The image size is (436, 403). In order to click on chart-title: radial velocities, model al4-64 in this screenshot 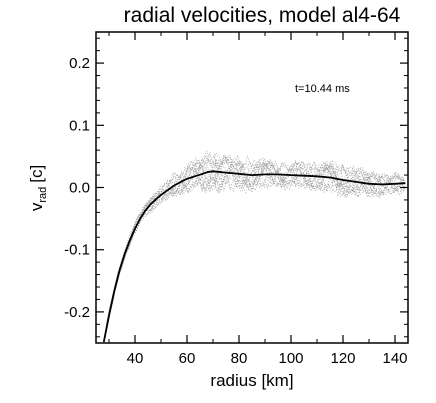, I will do `click(262, 15)`.